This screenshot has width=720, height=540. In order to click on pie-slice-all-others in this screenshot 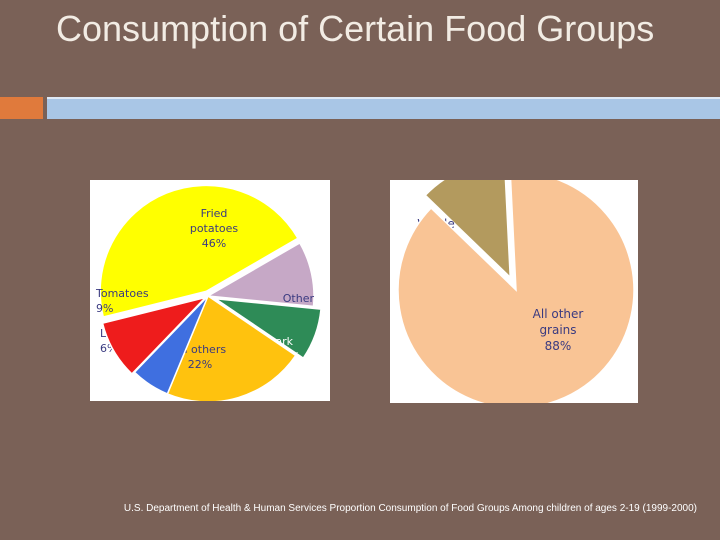, I will do `click(231, 348)`.